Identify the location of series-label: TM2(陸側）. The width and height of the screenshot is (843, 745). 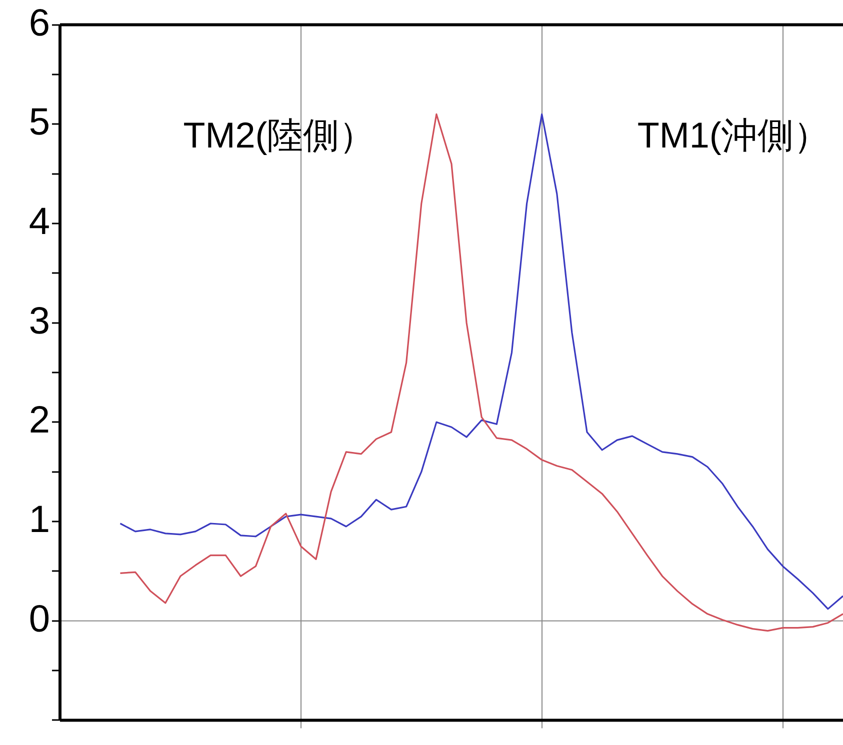
(279, 135).